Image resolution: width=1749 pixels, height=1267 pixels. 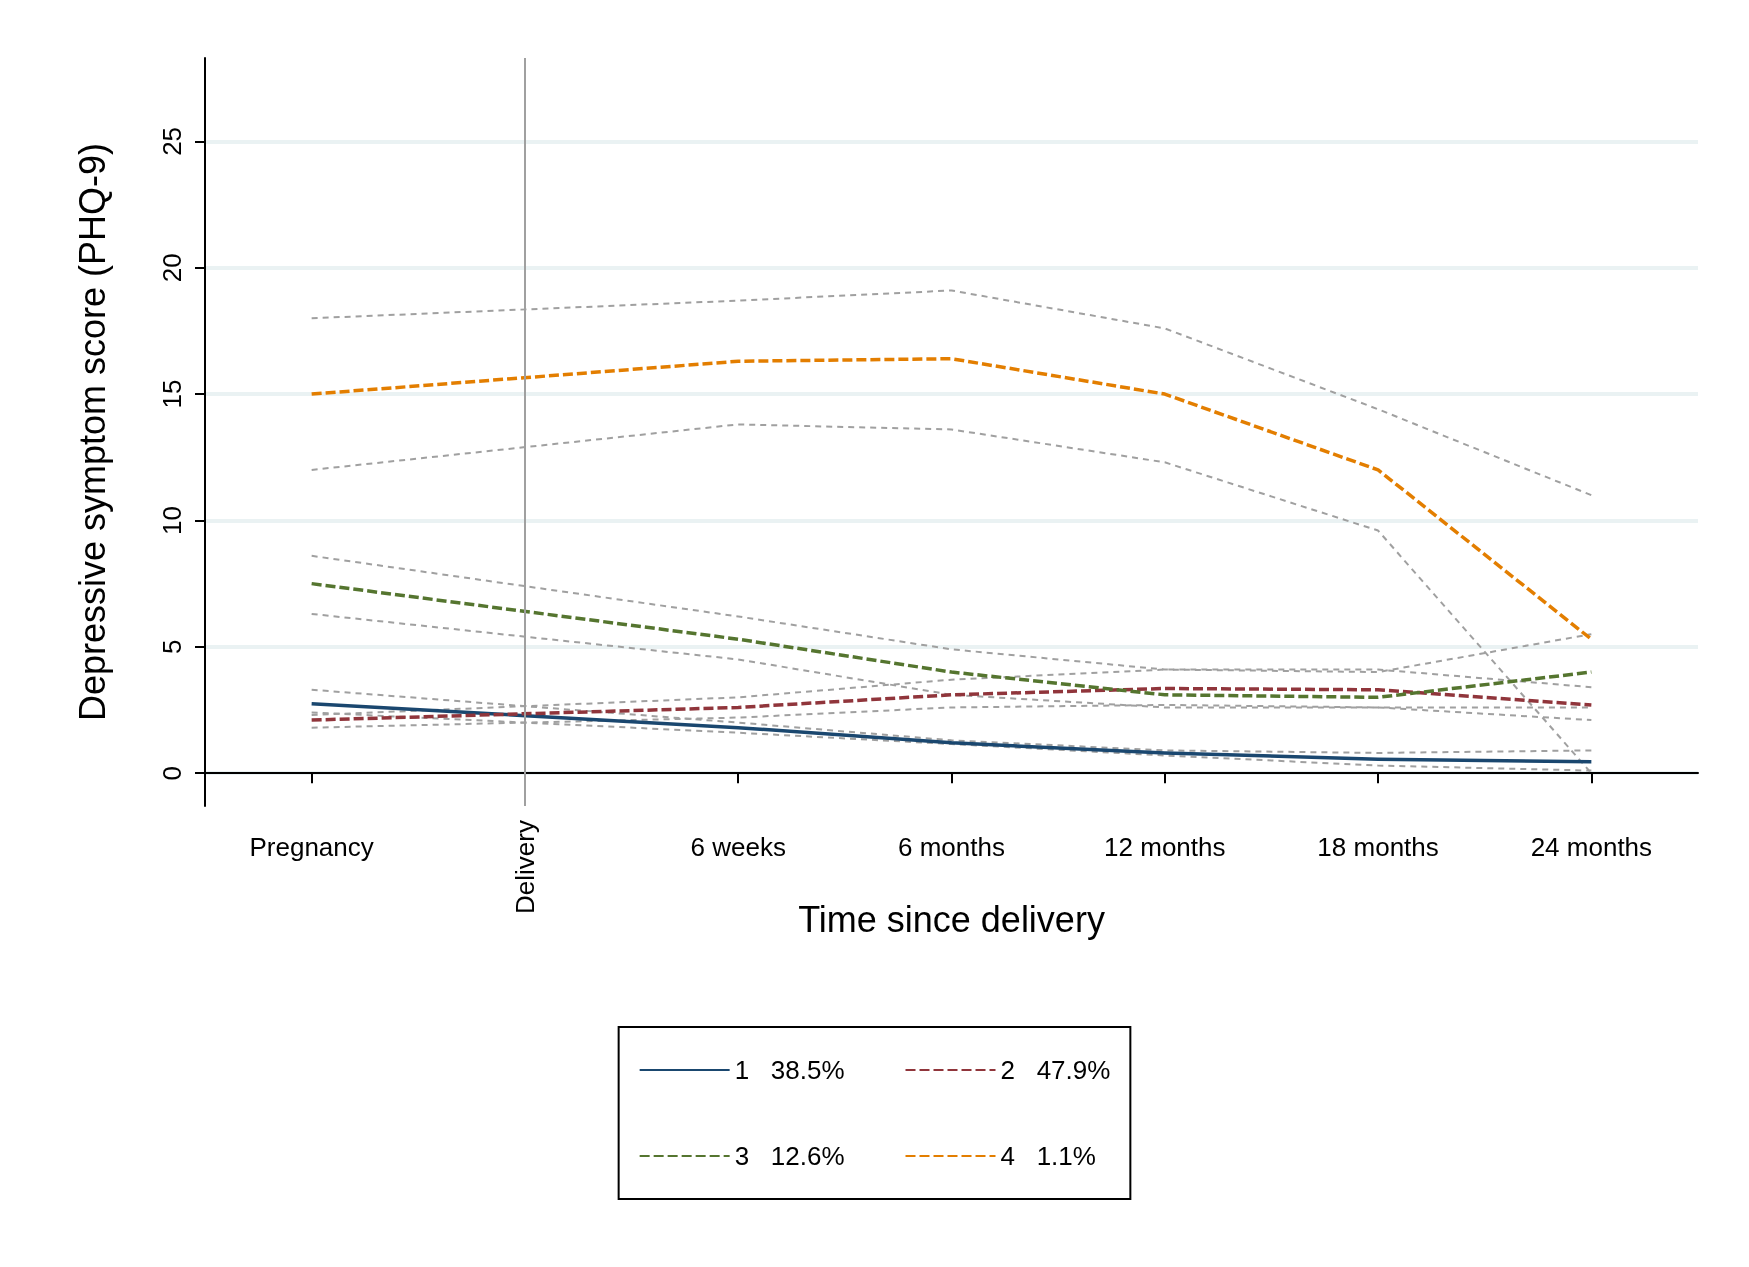 What do you see at coordinates (1048, 1156) in the screenshot?
I see `legend-label: 4 1.1%` at bounding box center [1048, 1156].